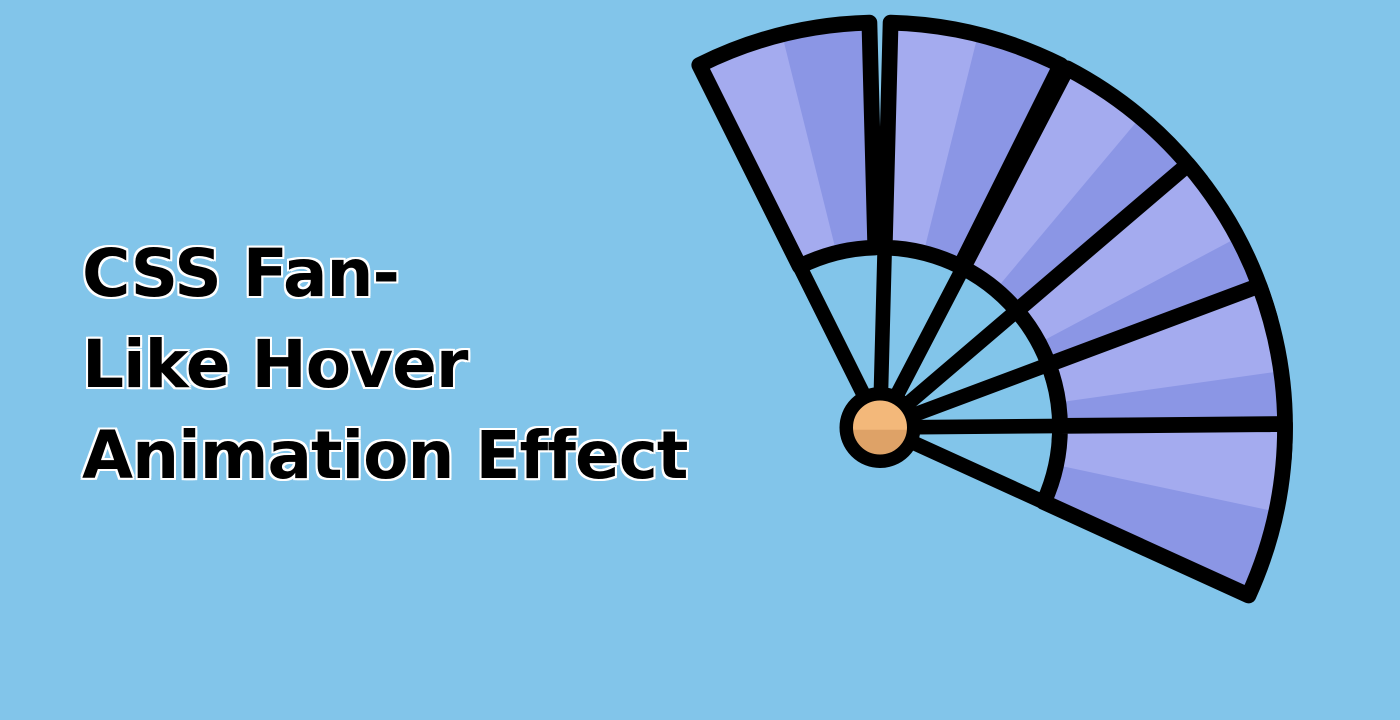  What do you see at coordinates (241, 273) in the screenshot?
I see `title-line-1: CSS Fan-` at bounding box center [241, 273].